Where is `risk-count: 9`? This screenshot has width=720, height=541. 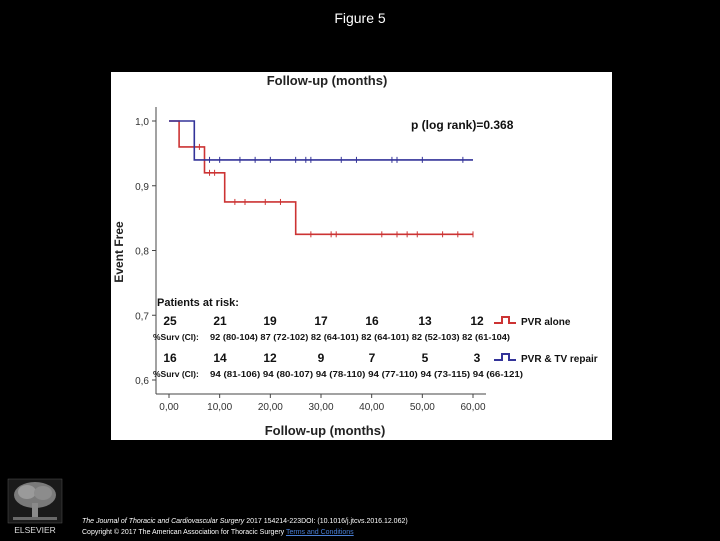 risk-count: 9 is located at coordinates (321, 358).